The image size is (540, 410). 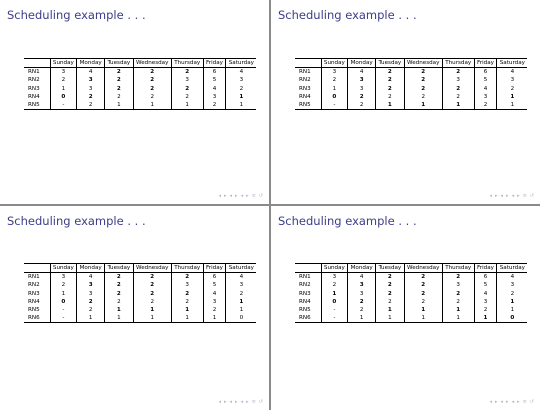 What do you see at coordinates (187, 268) in the screenshot?
I see `column-header: Thursday` at bounding box center [187, 268].